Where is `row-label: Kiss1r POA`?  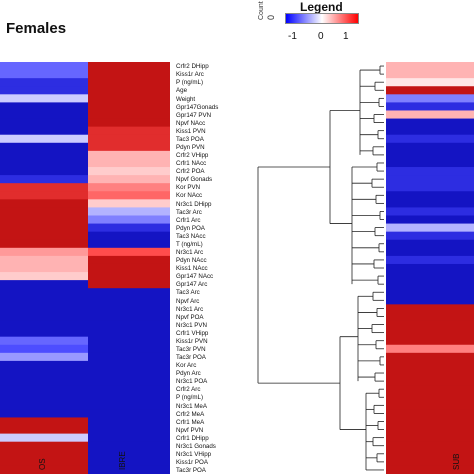
row-label: Kiss1r POA is located at coordinates (192, 463).